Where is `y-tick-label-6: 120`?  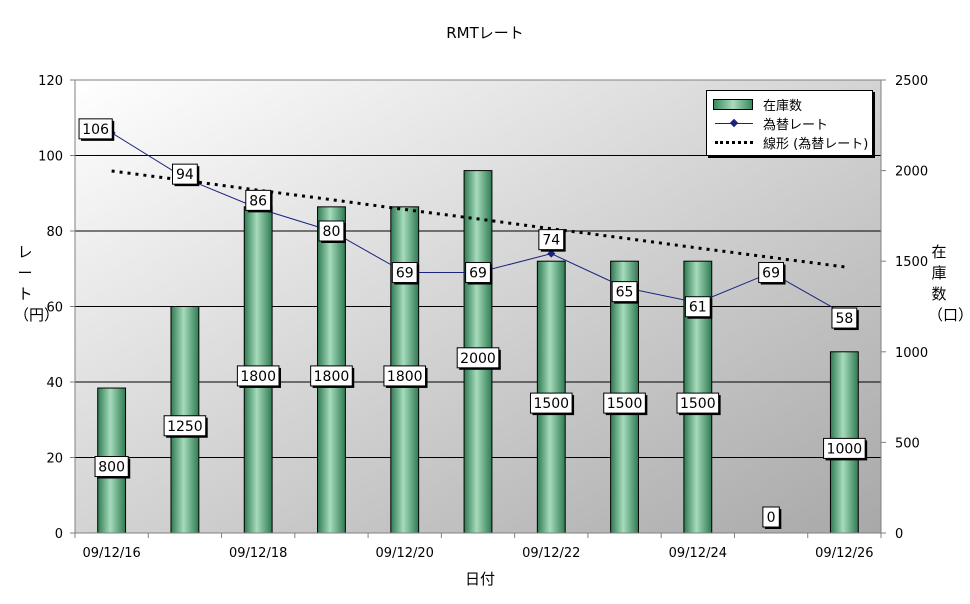
y-tick-label-6: 120 is located at coordinates (50, 81).